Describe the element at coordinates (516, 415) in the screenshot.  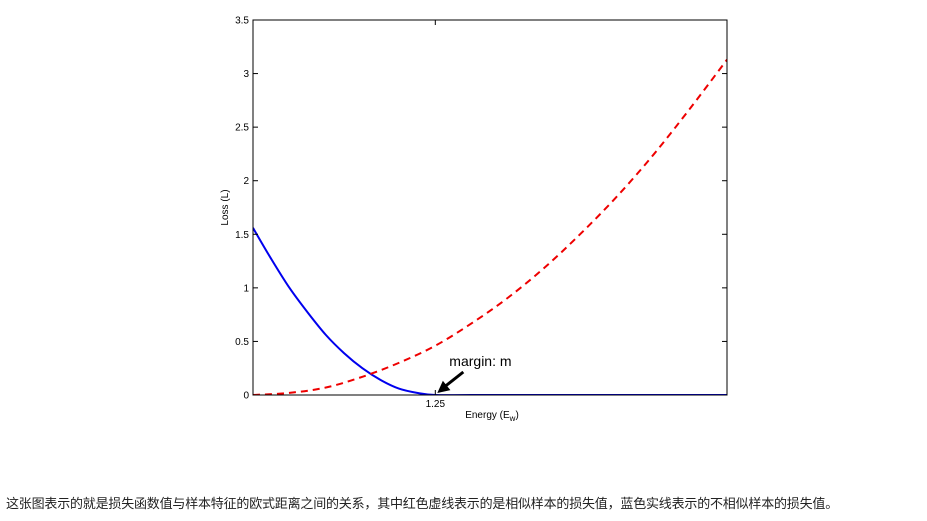
I see `x-axis-label-close: )` at that location.